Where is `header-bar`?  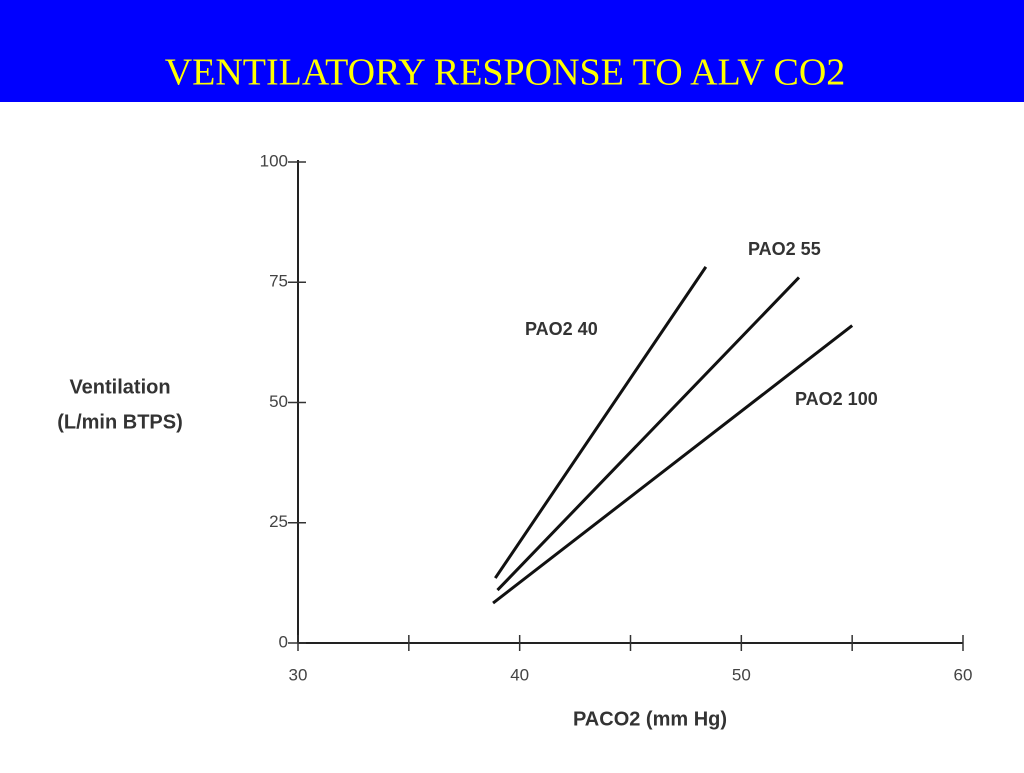
header-bar is located at coordinates (512, 51).